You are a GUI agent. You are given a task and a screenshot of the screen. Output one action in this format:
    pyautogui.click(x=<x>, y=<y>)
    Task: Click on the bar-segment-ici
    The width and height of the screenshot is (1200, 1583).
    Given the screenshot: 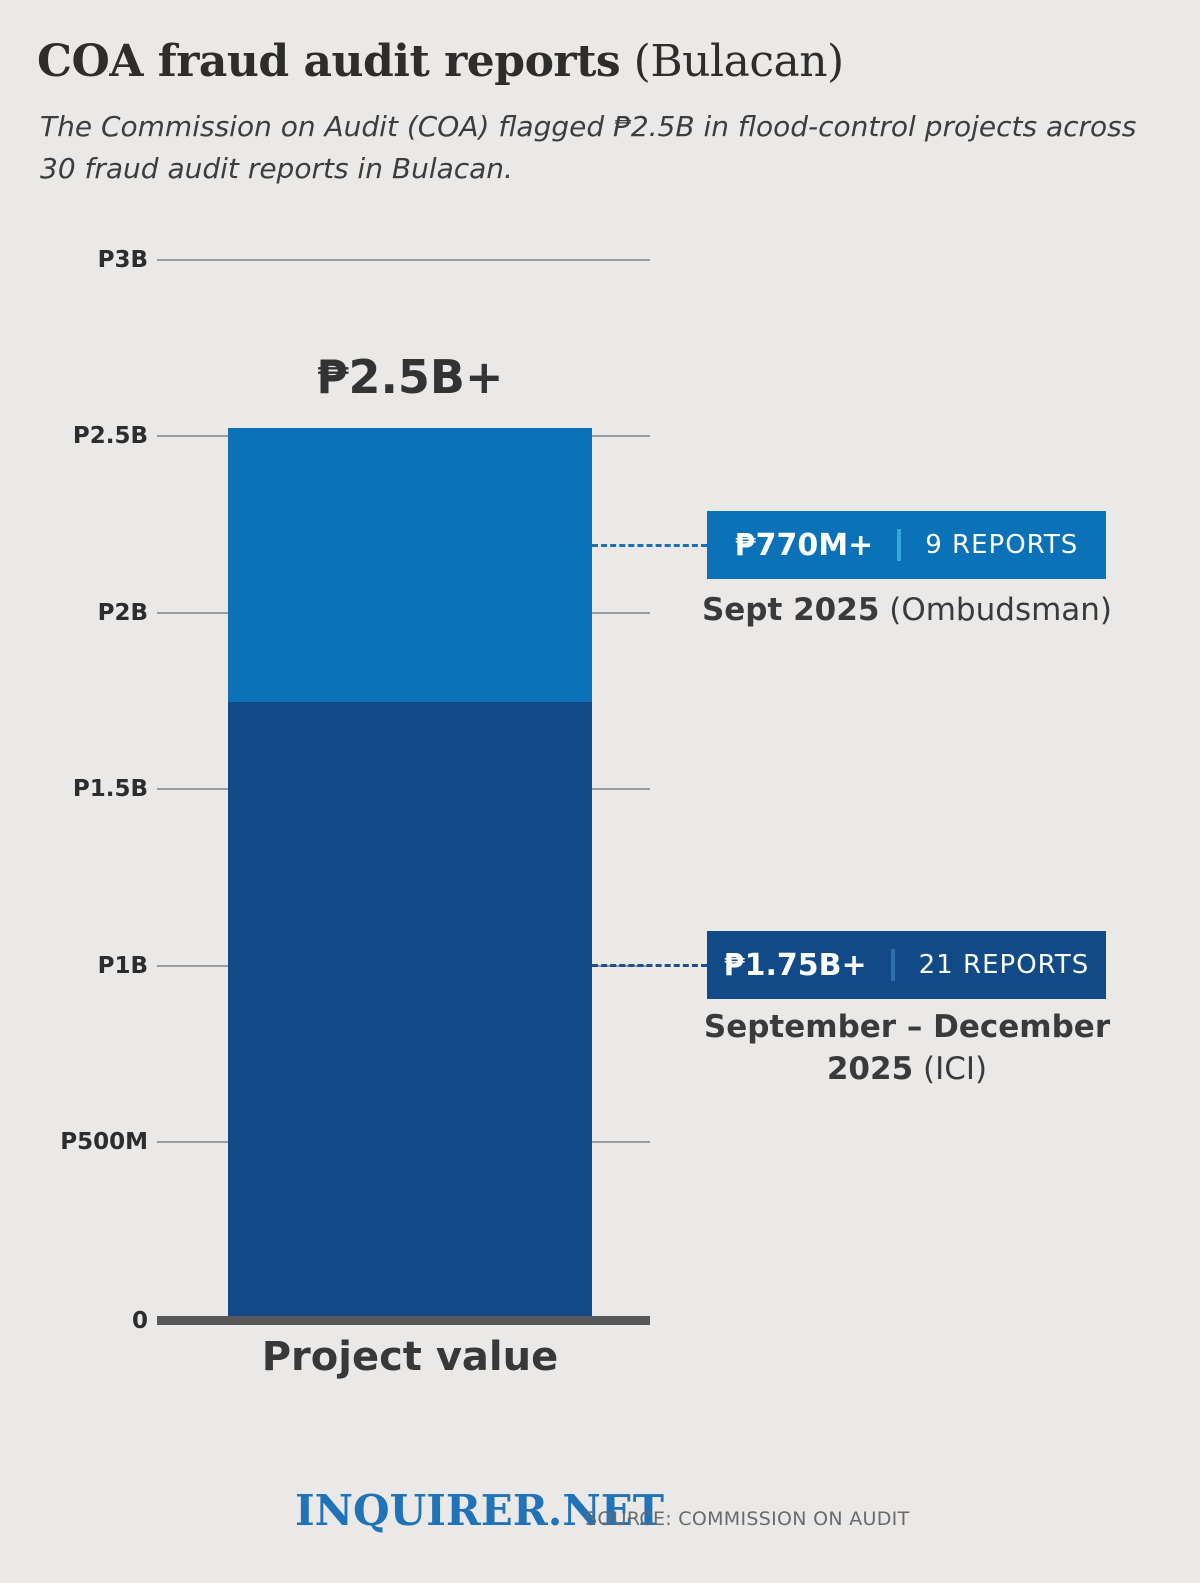 What is the action you would take?
    pyautogui.click(x=410, y=1009)
    